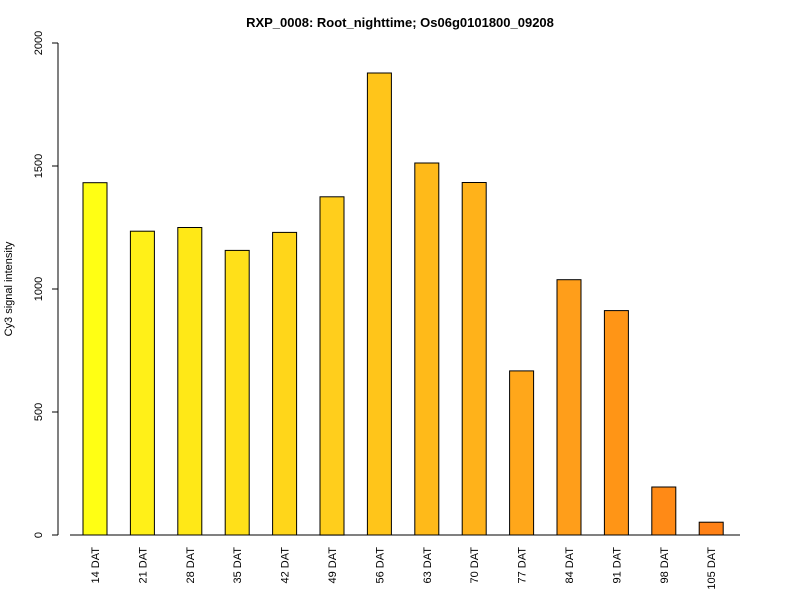 The height and width of the screenshot is (600, 800). I want to click on x-tick-label: 28 DAT, so click(191, 565).